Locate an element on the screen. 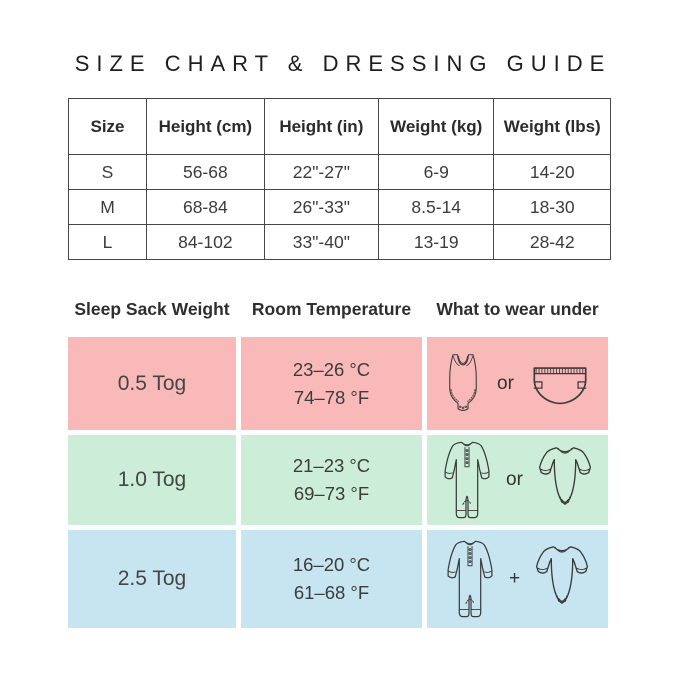  table-row-m: M 68-84 26"-33" 8.5-14 18-30 is located at coordinates (339, 207).